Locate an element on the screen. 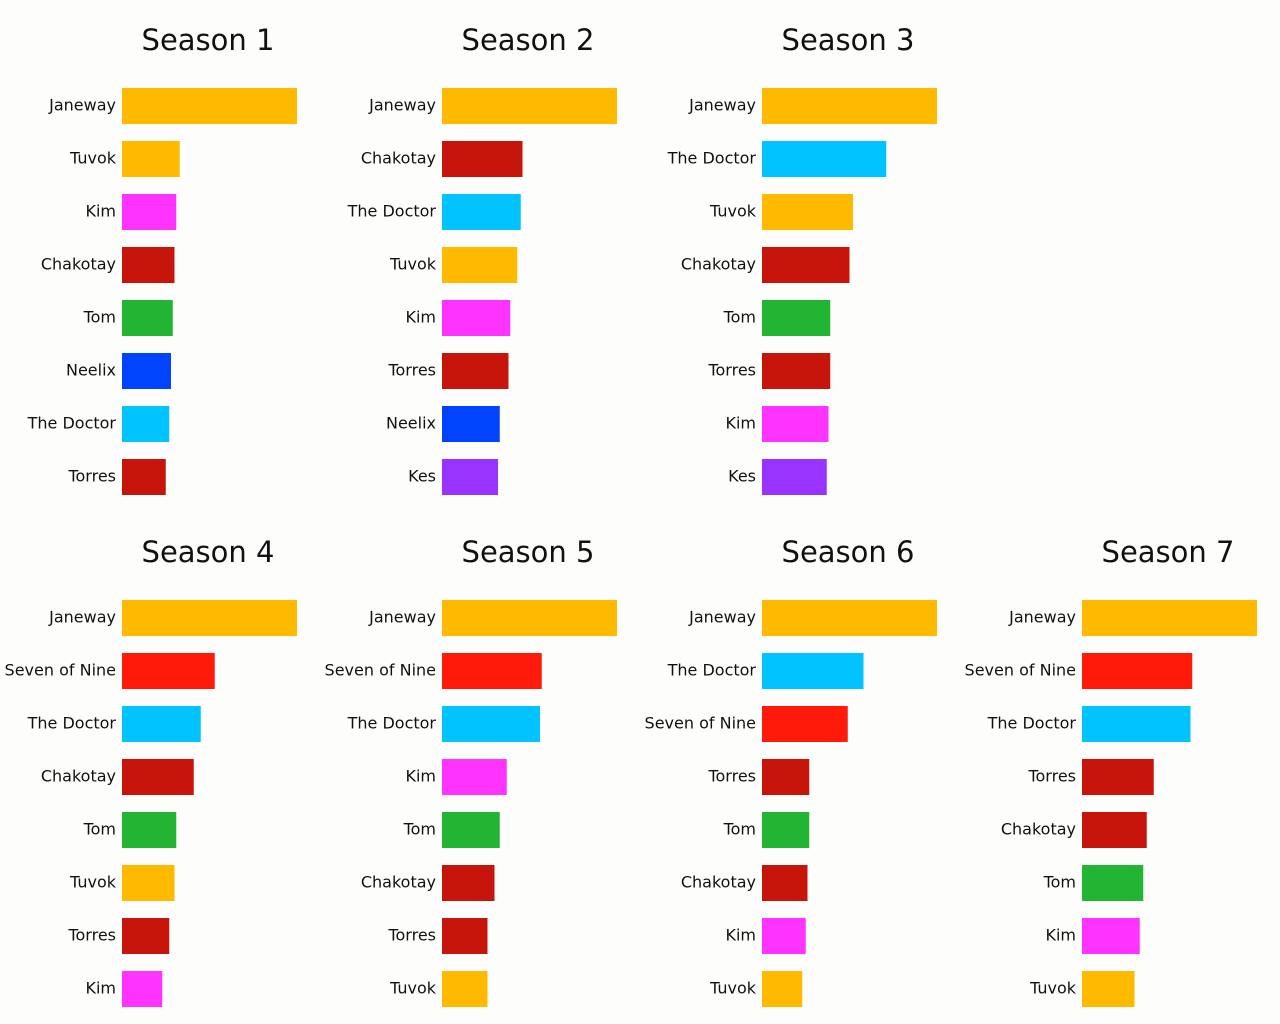 Image resolution: width=1280 pixels, height=1024 pixels. chart-title: Season 1 is located at coordinates (208, 40).